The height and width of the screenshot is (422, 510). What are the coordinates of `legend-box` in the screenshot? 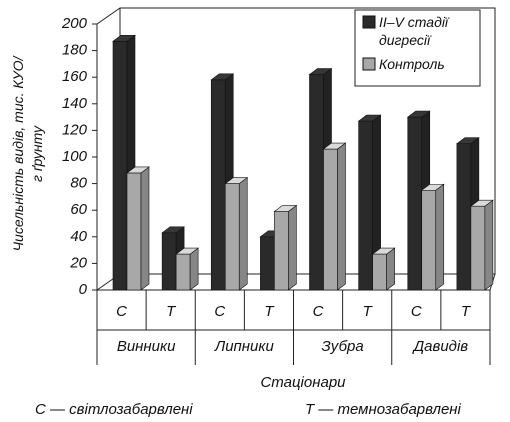 It's located at (417, 48).